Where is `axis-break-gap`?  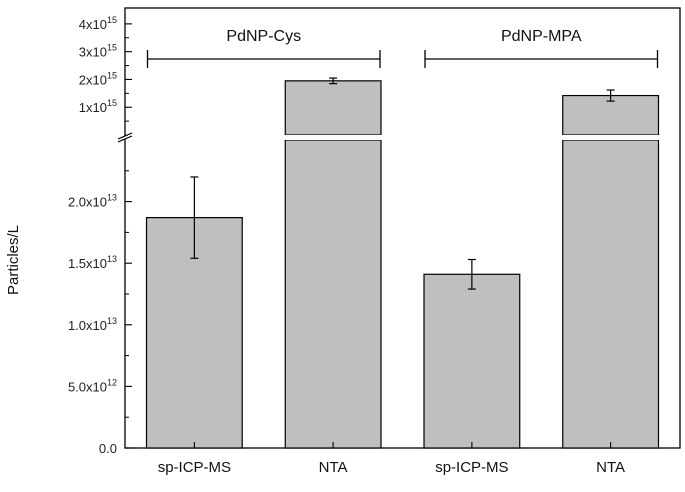
axis-break-gap is located at coordinates (125, 137).